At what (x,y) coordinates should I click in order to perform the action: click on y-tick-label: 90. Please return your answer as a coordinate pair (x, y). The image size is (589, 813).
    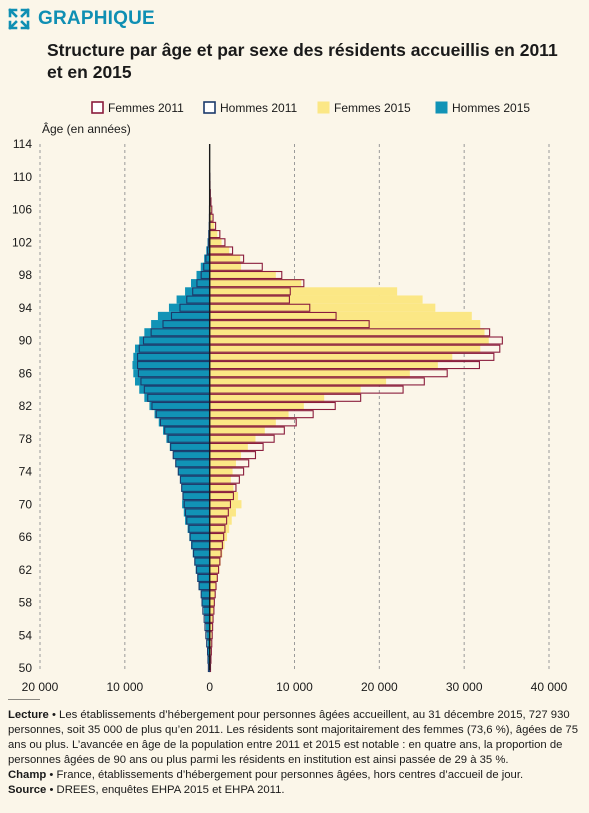
    Looking at the image, I should click on (26, 341).